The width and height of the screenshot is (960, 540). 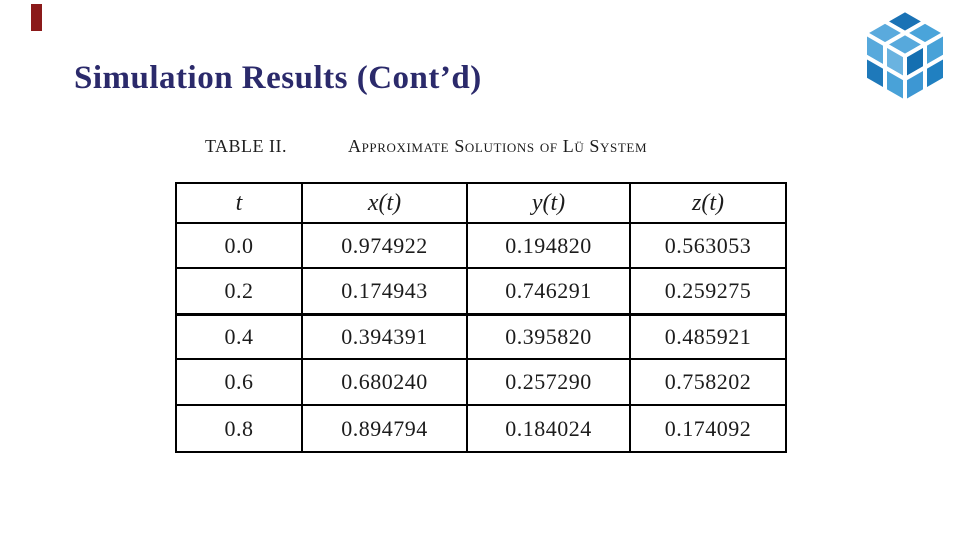 What do you see at coordinates (384, 291) in the screenshot?
I see `cell-x: 0.174943` at bounding box center [384, 291].